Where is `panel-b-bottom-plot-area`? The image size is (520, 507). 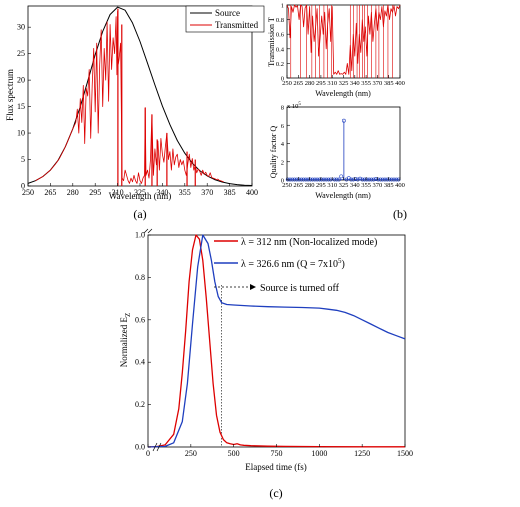
panel-b-bottom-plot-area is located at coordinates (343, 144).